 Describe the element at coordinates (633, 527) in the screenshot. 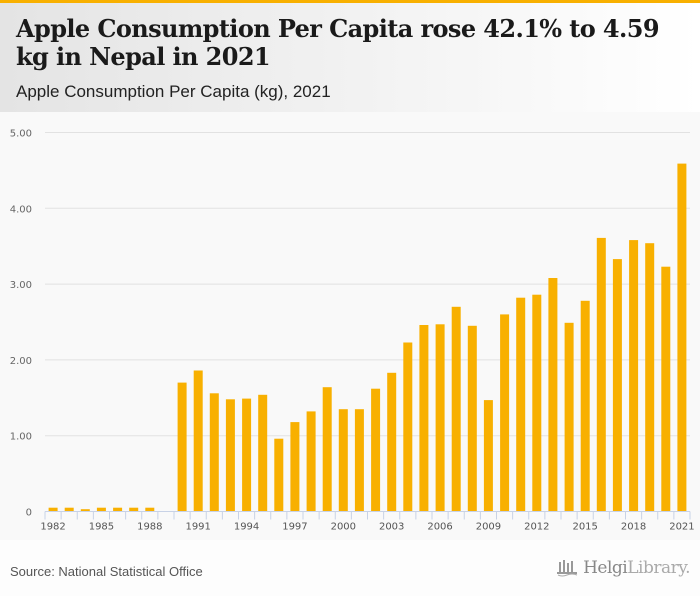

I see `x-tick-label: 2018` at that location.